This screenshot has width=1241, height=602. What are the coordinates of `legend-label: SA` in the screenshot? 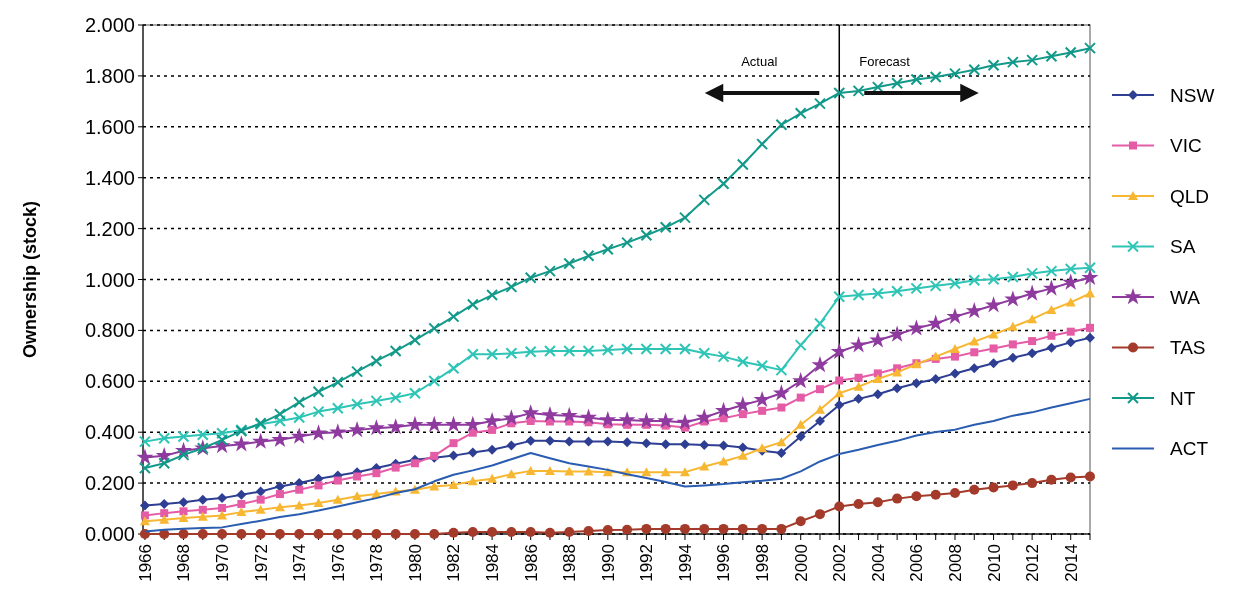 It's located at (1183, 247).